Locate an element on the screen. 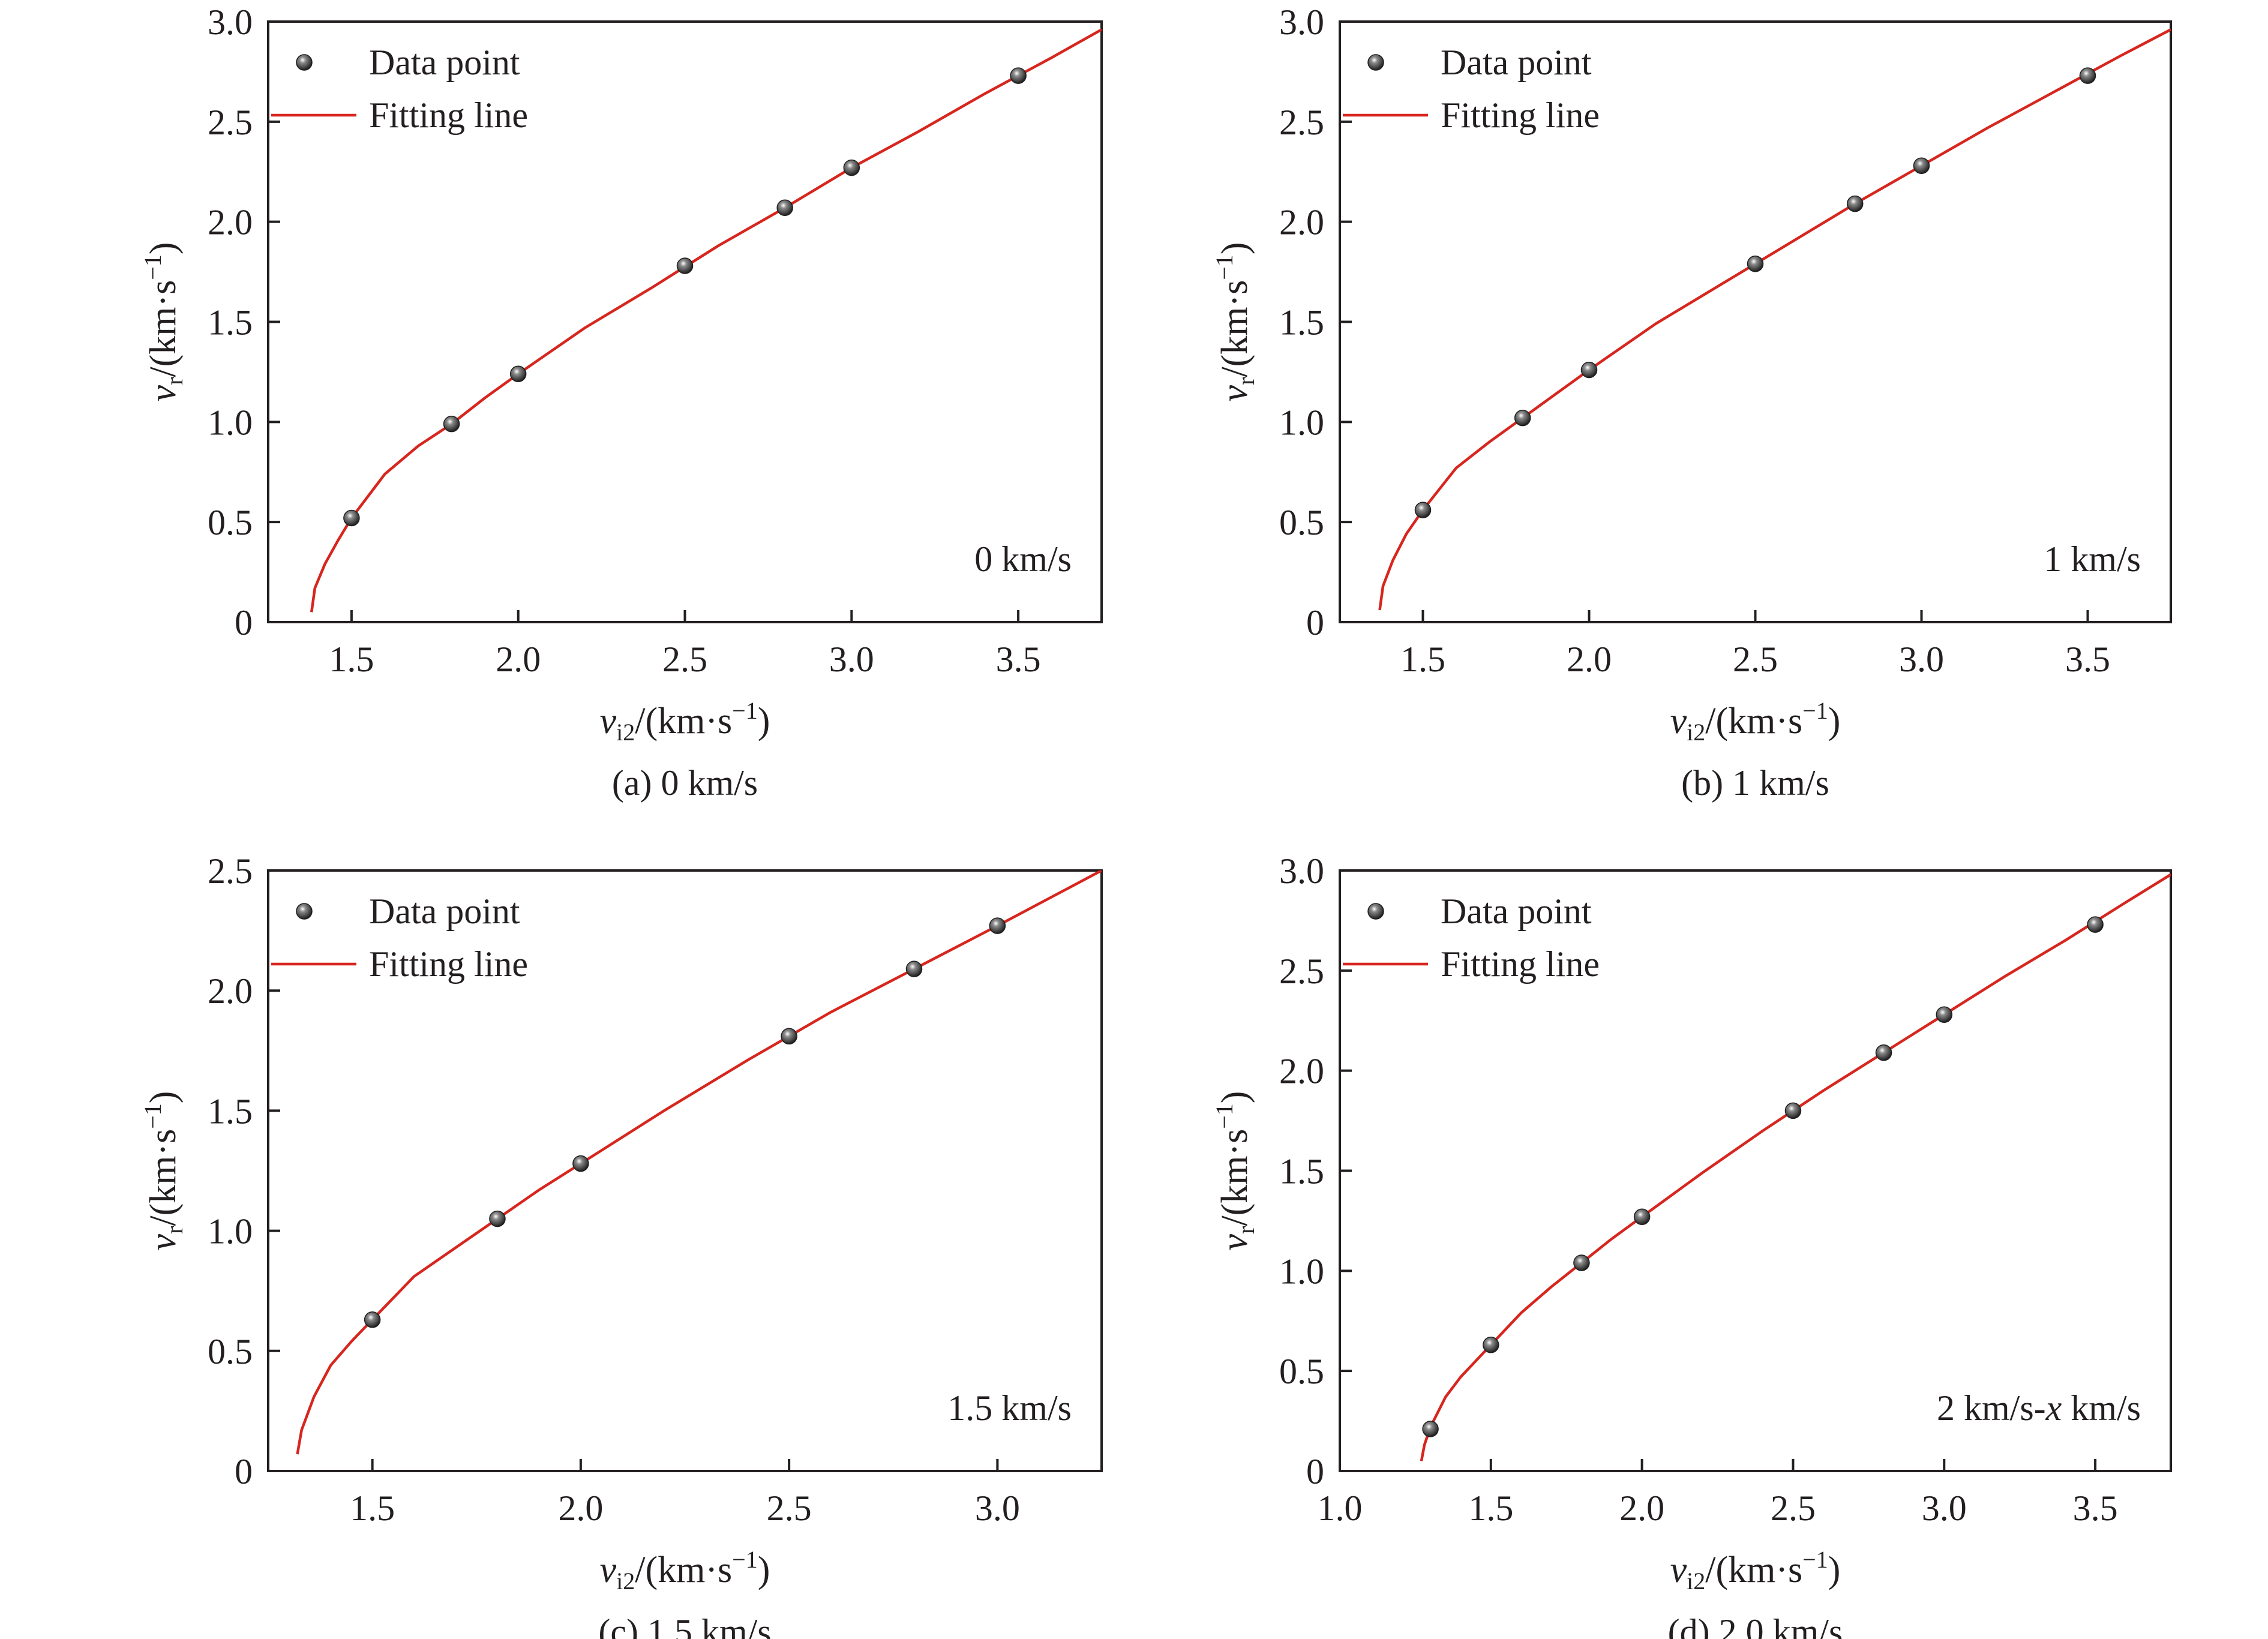 The height and width of the screenshot is (1639, 2268). panel-caption: (c) 1.5 km/s is located at coordinates (685, 1625).